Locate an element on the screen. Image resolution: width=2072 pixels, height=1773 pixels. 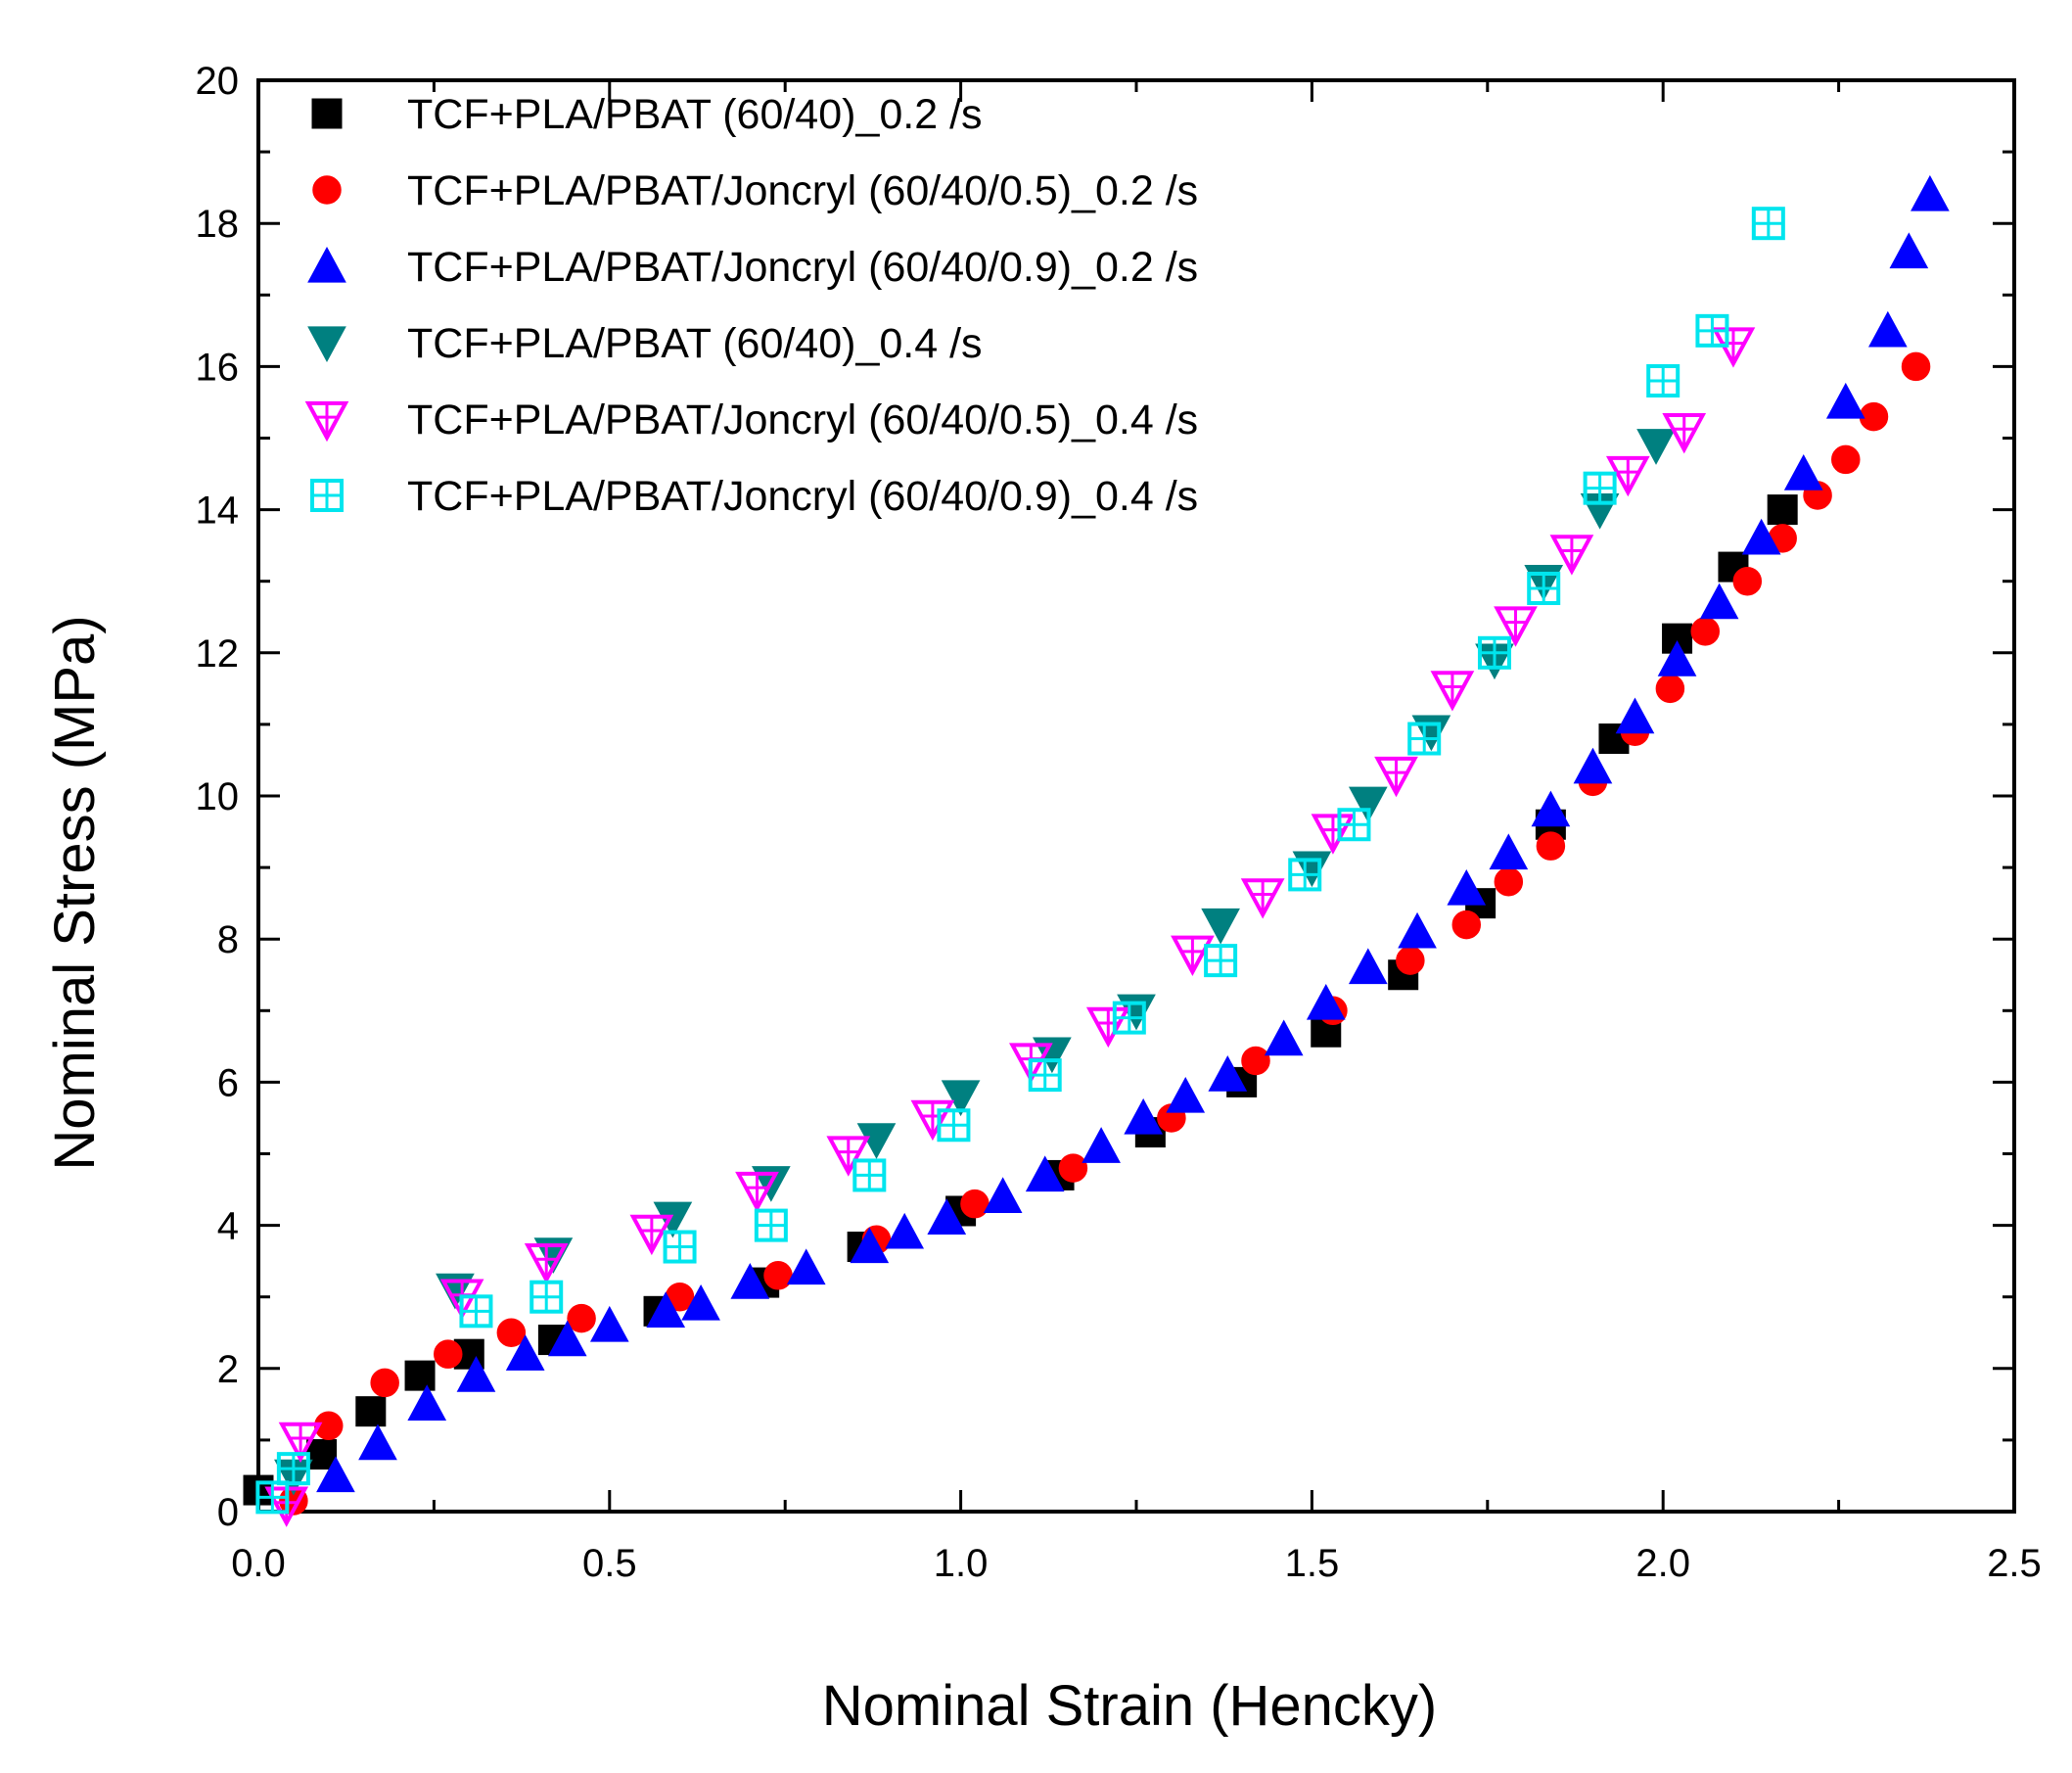
x-tick-label: 2.0 is located at coordinates (1662, 1563).